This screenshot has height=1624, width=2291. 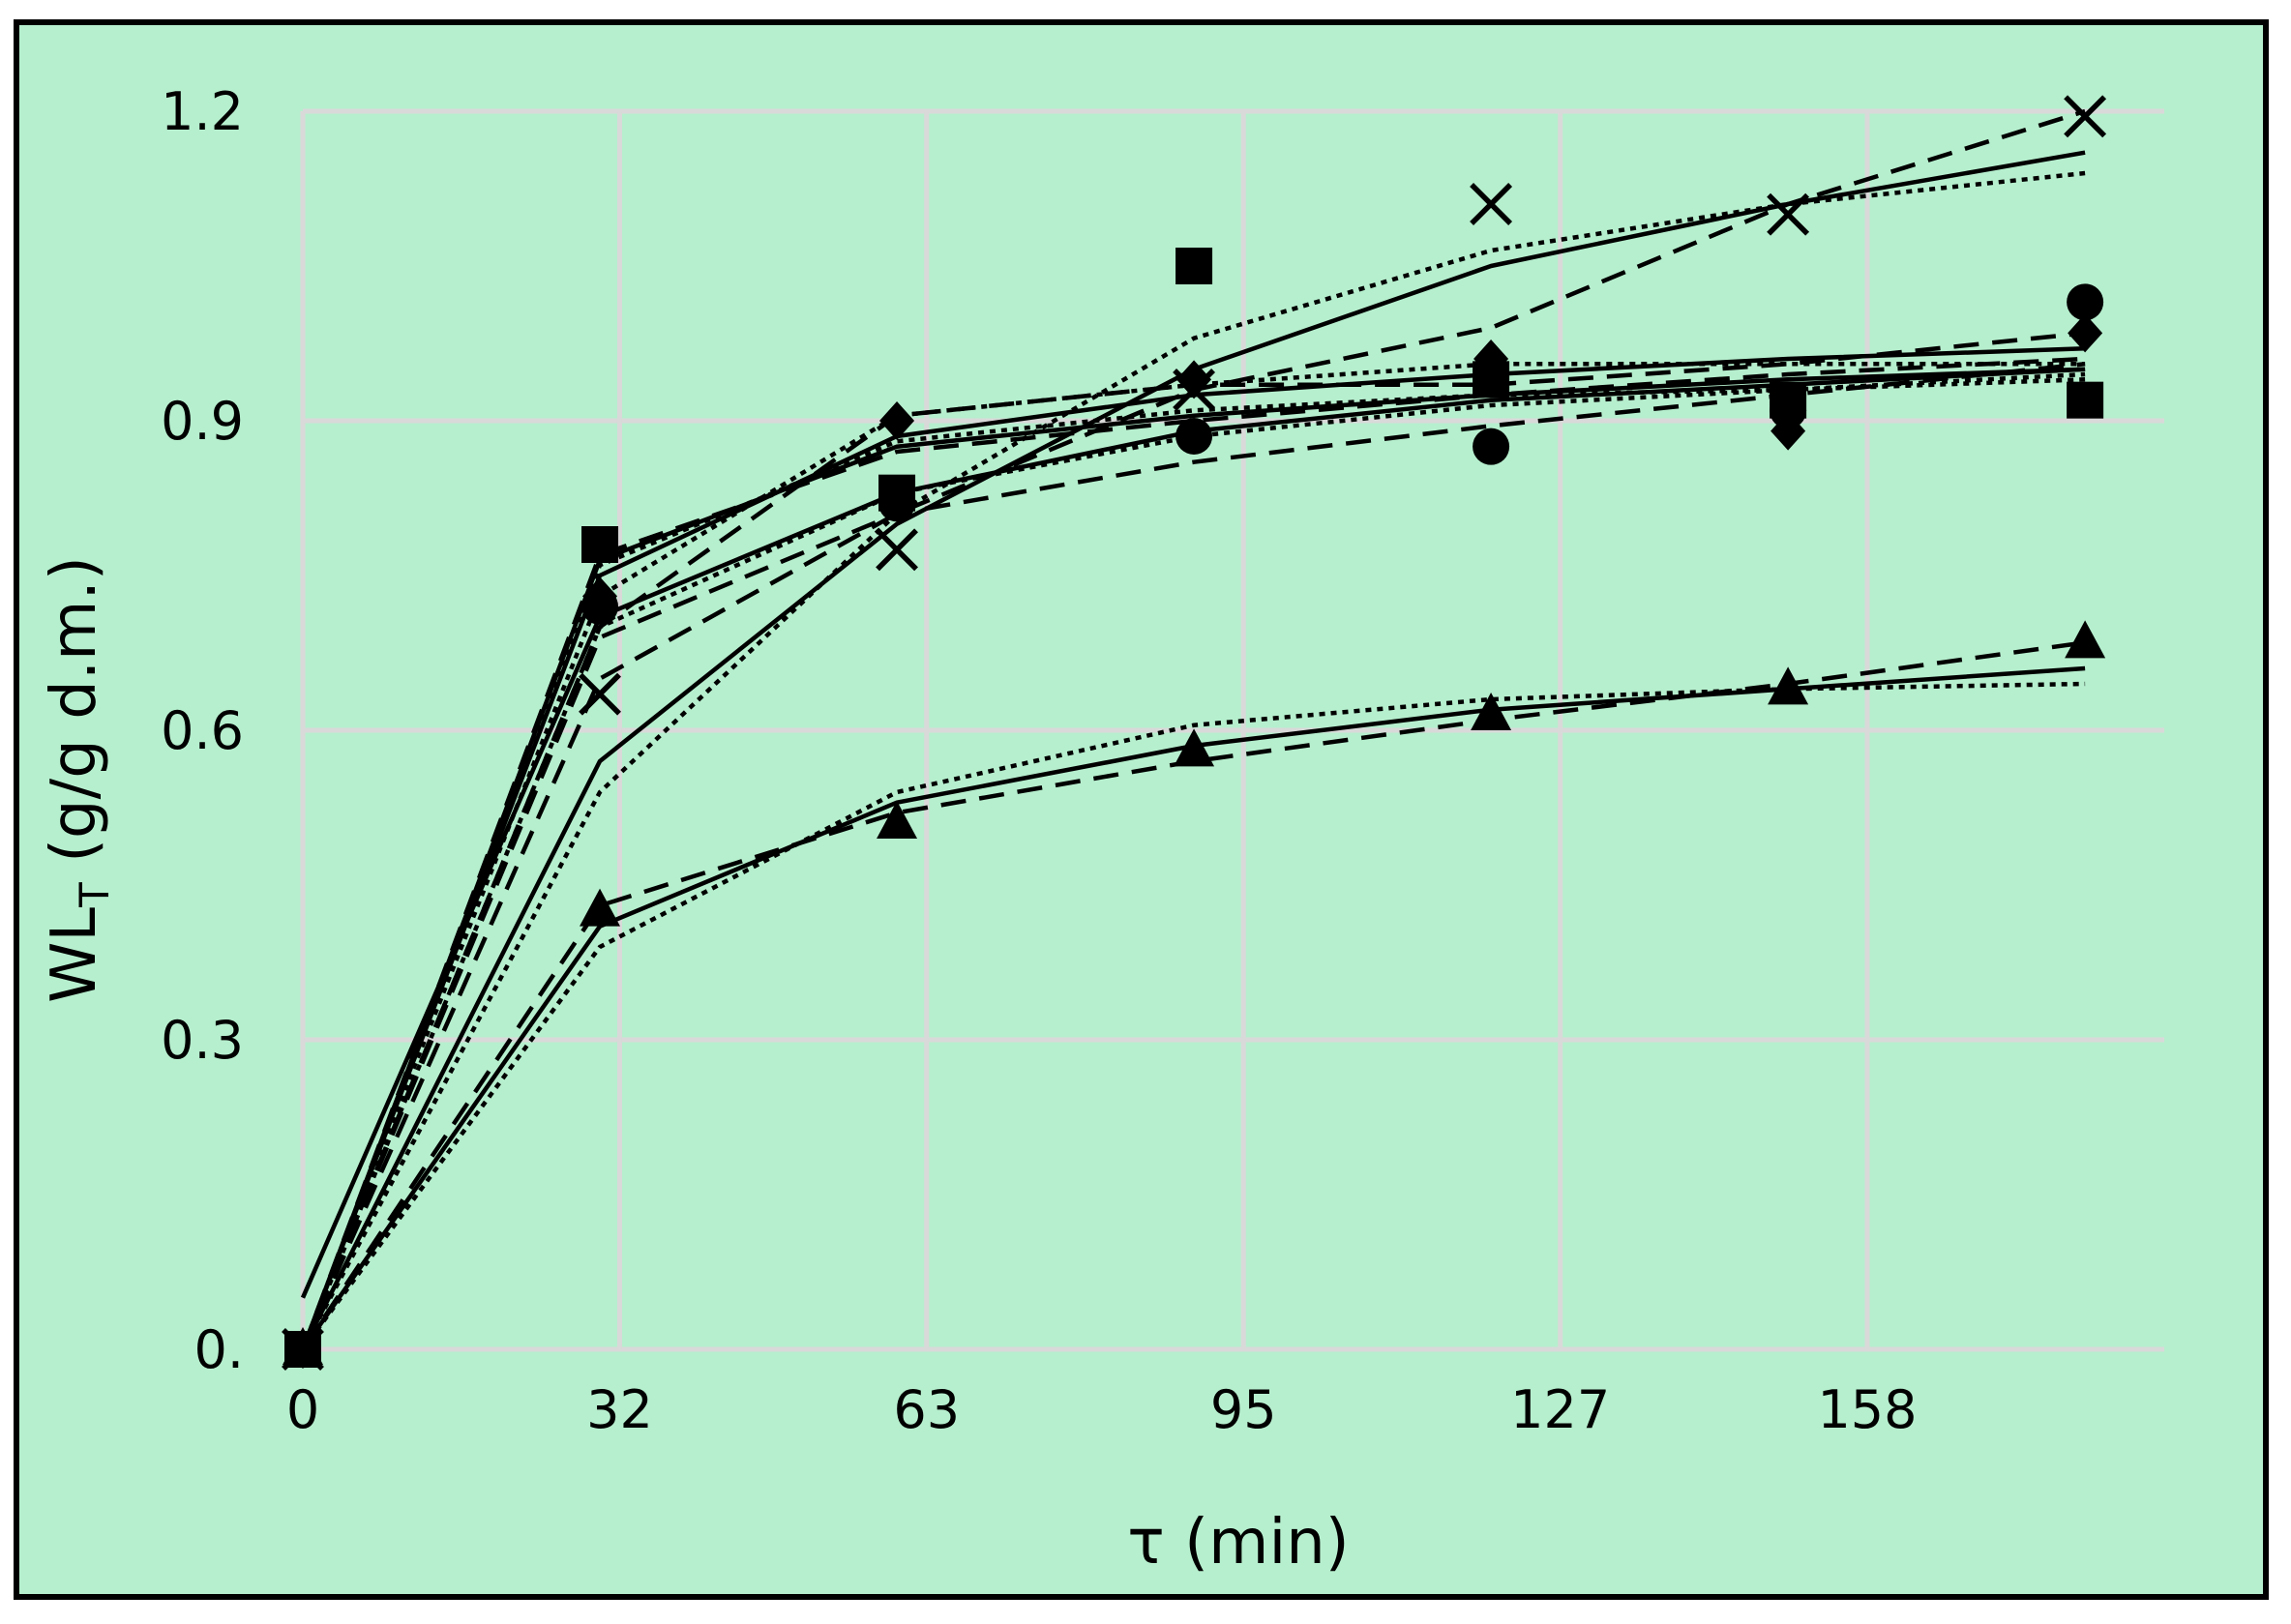 I want to click on y-tick-label: 0.6, so click(x=202, y=731).